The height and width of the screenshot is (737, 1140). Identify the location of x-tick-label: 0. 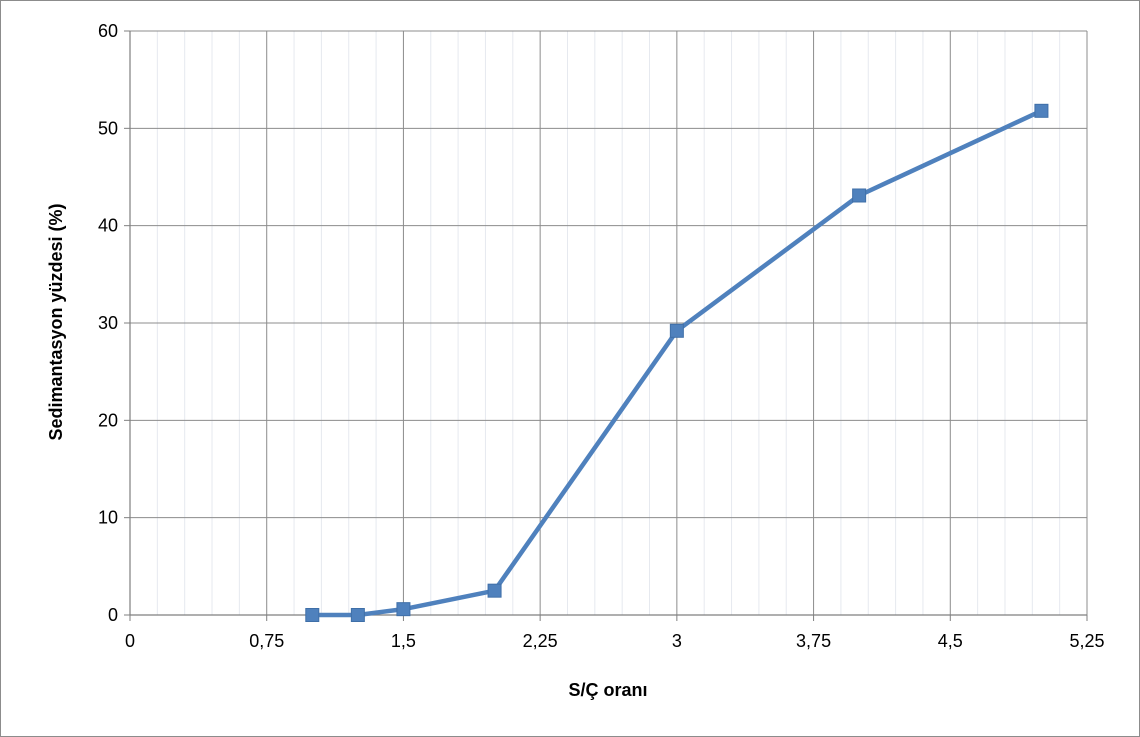
(130, 641).